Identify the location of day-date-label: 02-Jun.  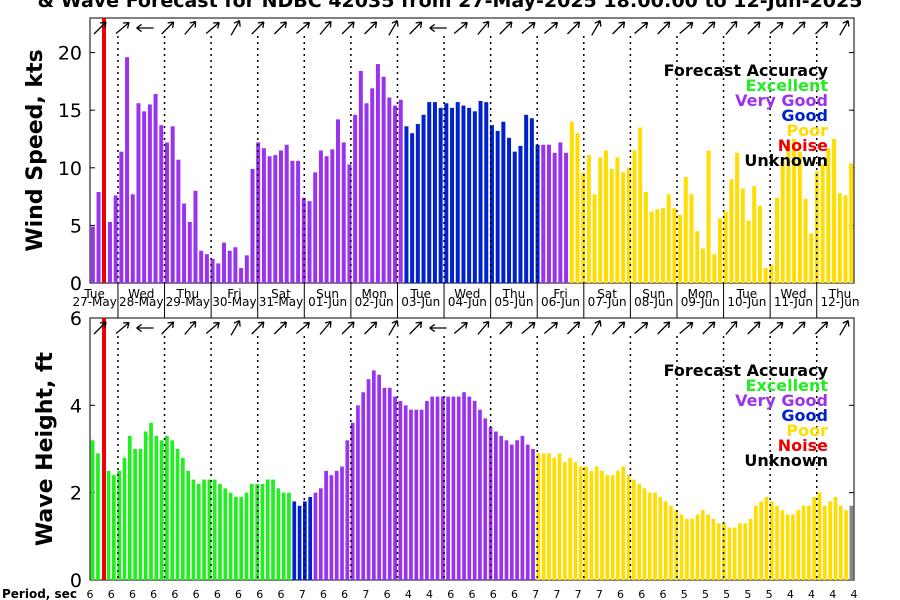
(374, 302).